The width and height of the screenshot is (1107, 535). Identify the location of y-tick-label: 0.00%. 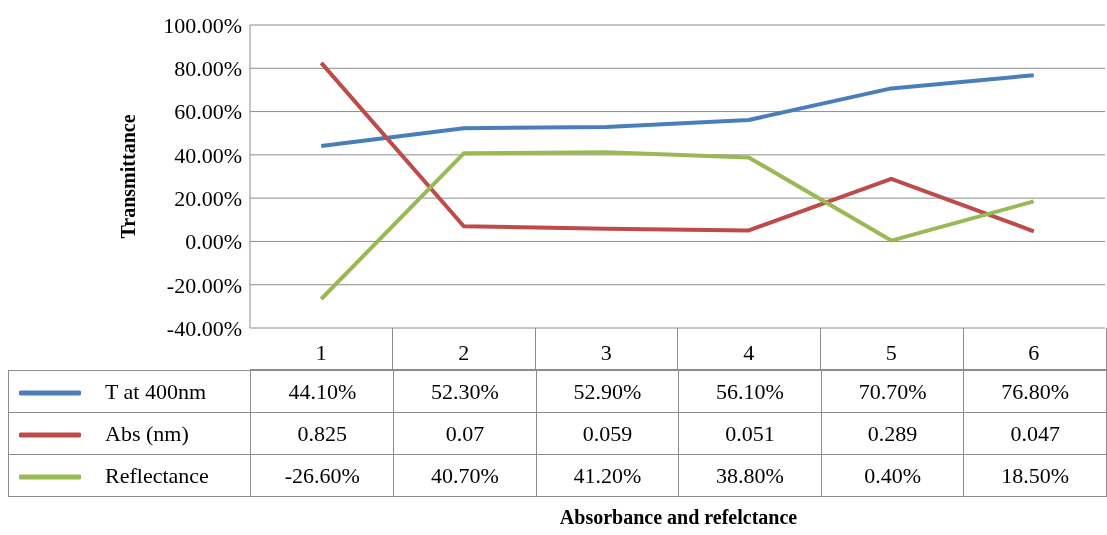
(213, 242).